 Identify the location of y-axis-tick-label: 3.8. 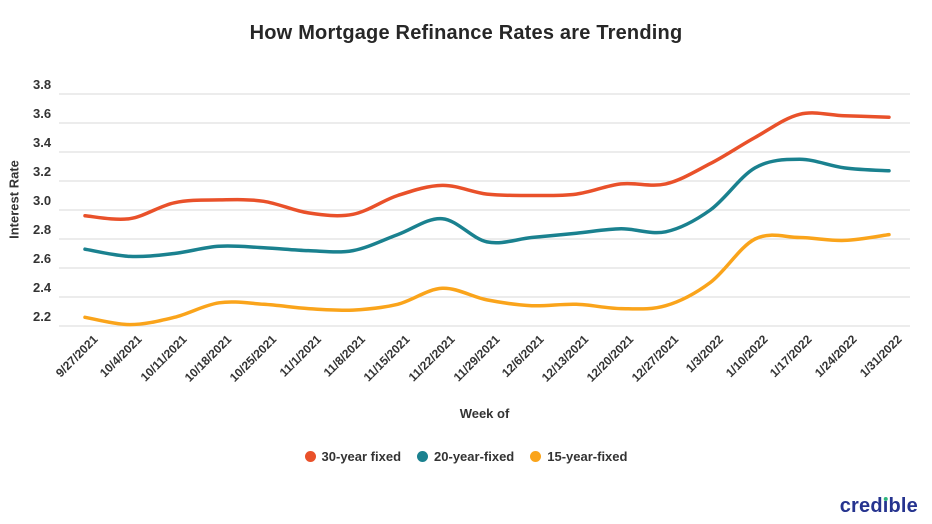
(42, 84).